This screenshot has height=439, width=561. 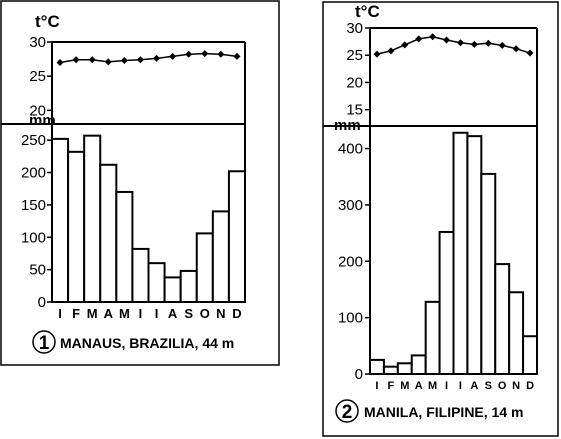 I want to click on chart-1-precip-tick-label: 50, so click(x=37, y=270).